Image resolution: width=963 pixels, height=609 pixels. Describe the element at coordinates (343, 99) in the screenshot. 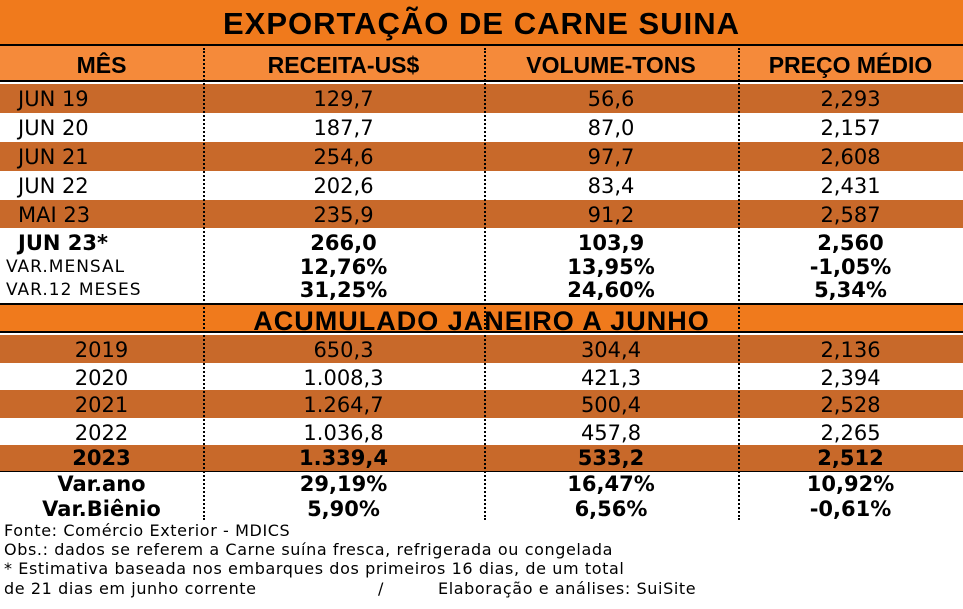

I see `cell-receita: 129,7` at that location.